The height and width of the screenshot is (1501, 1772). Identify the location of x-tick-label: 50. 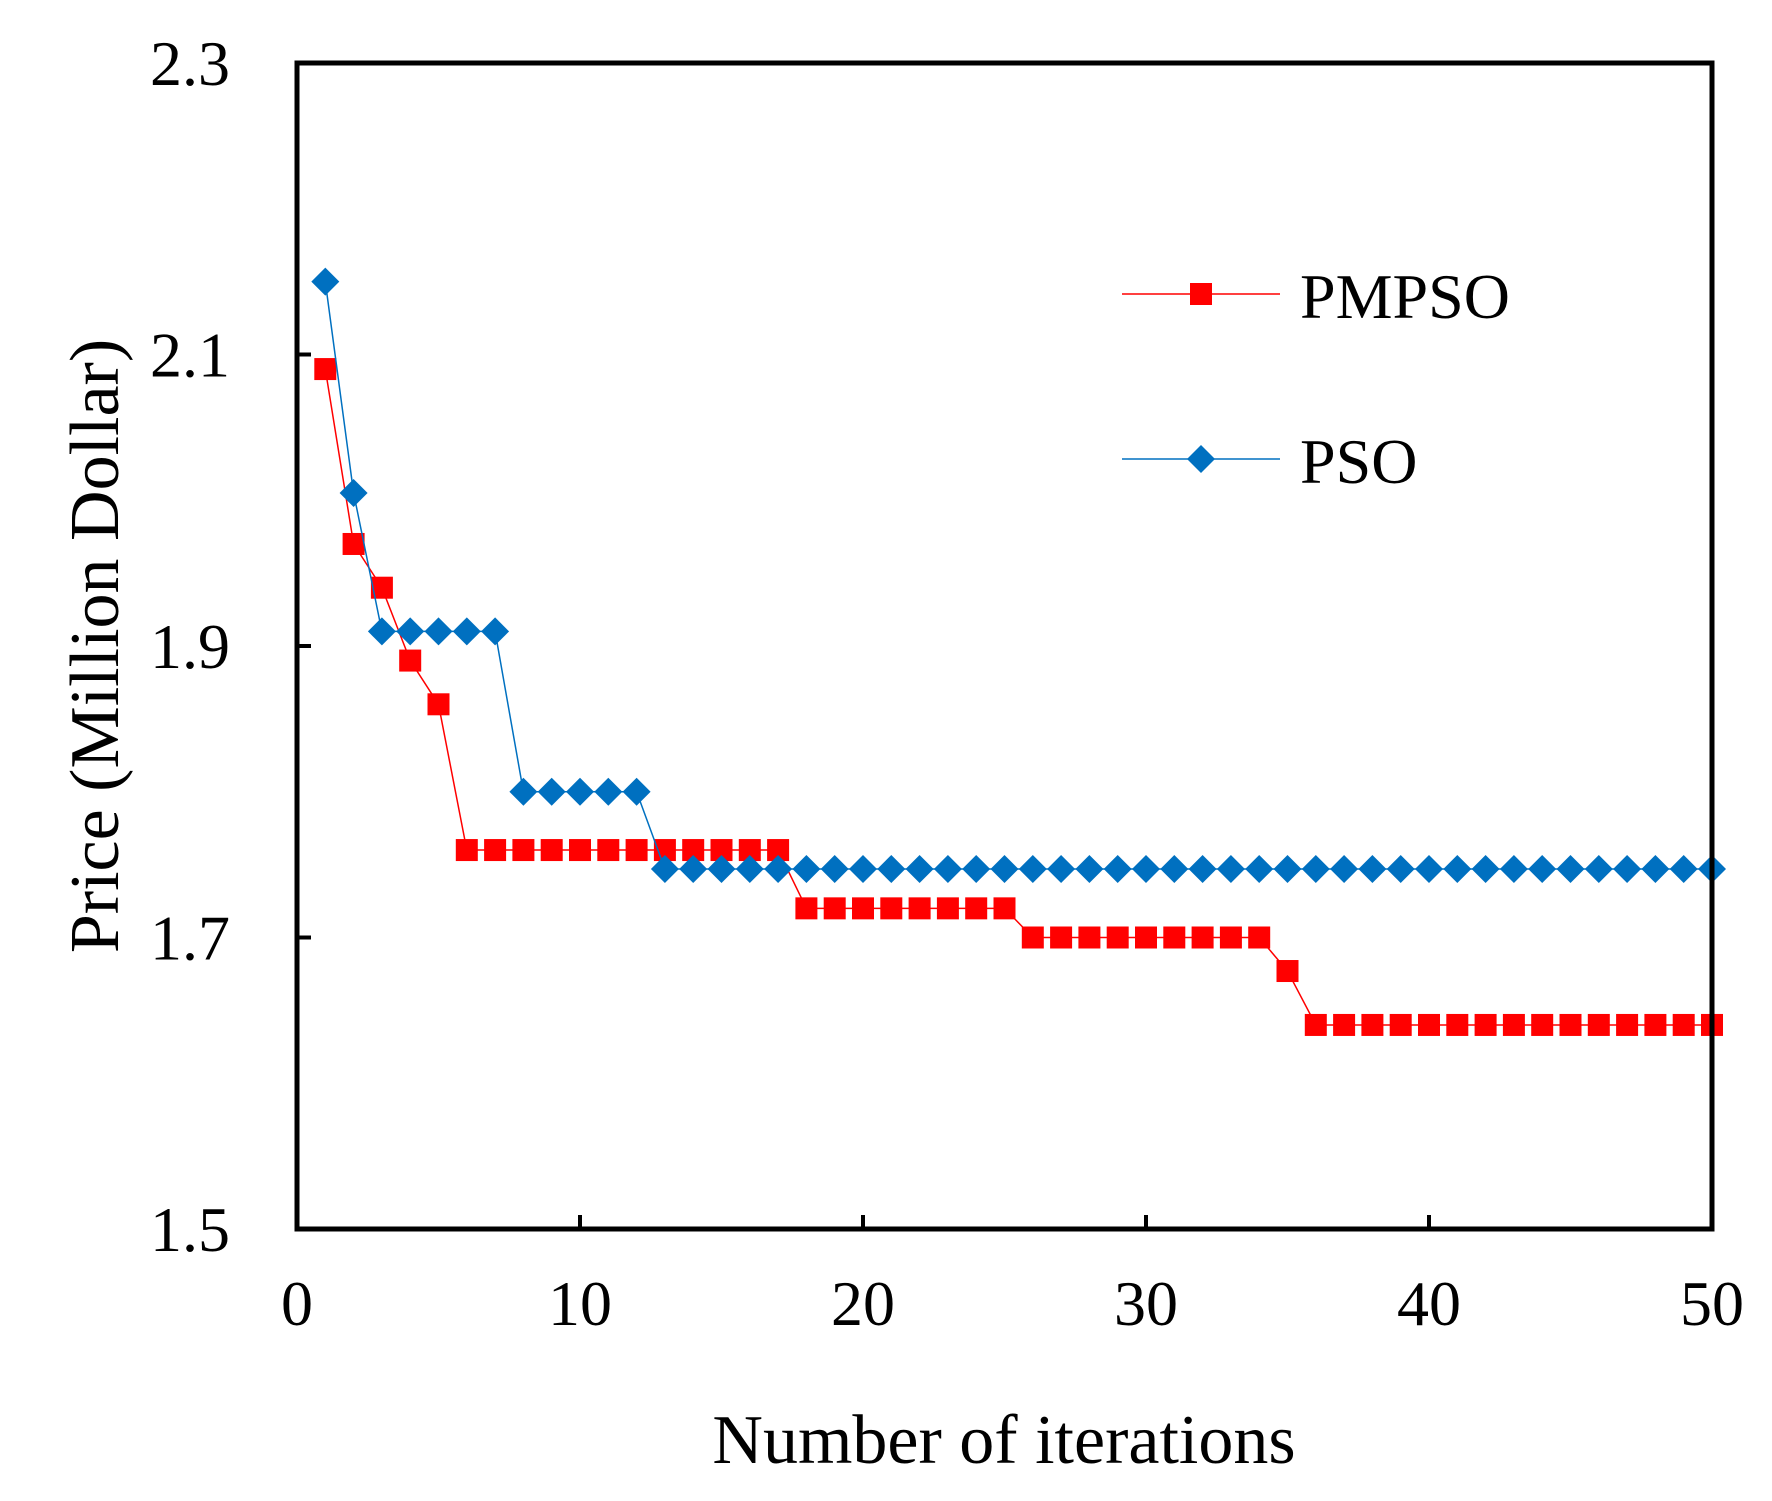
(1712, 1303).